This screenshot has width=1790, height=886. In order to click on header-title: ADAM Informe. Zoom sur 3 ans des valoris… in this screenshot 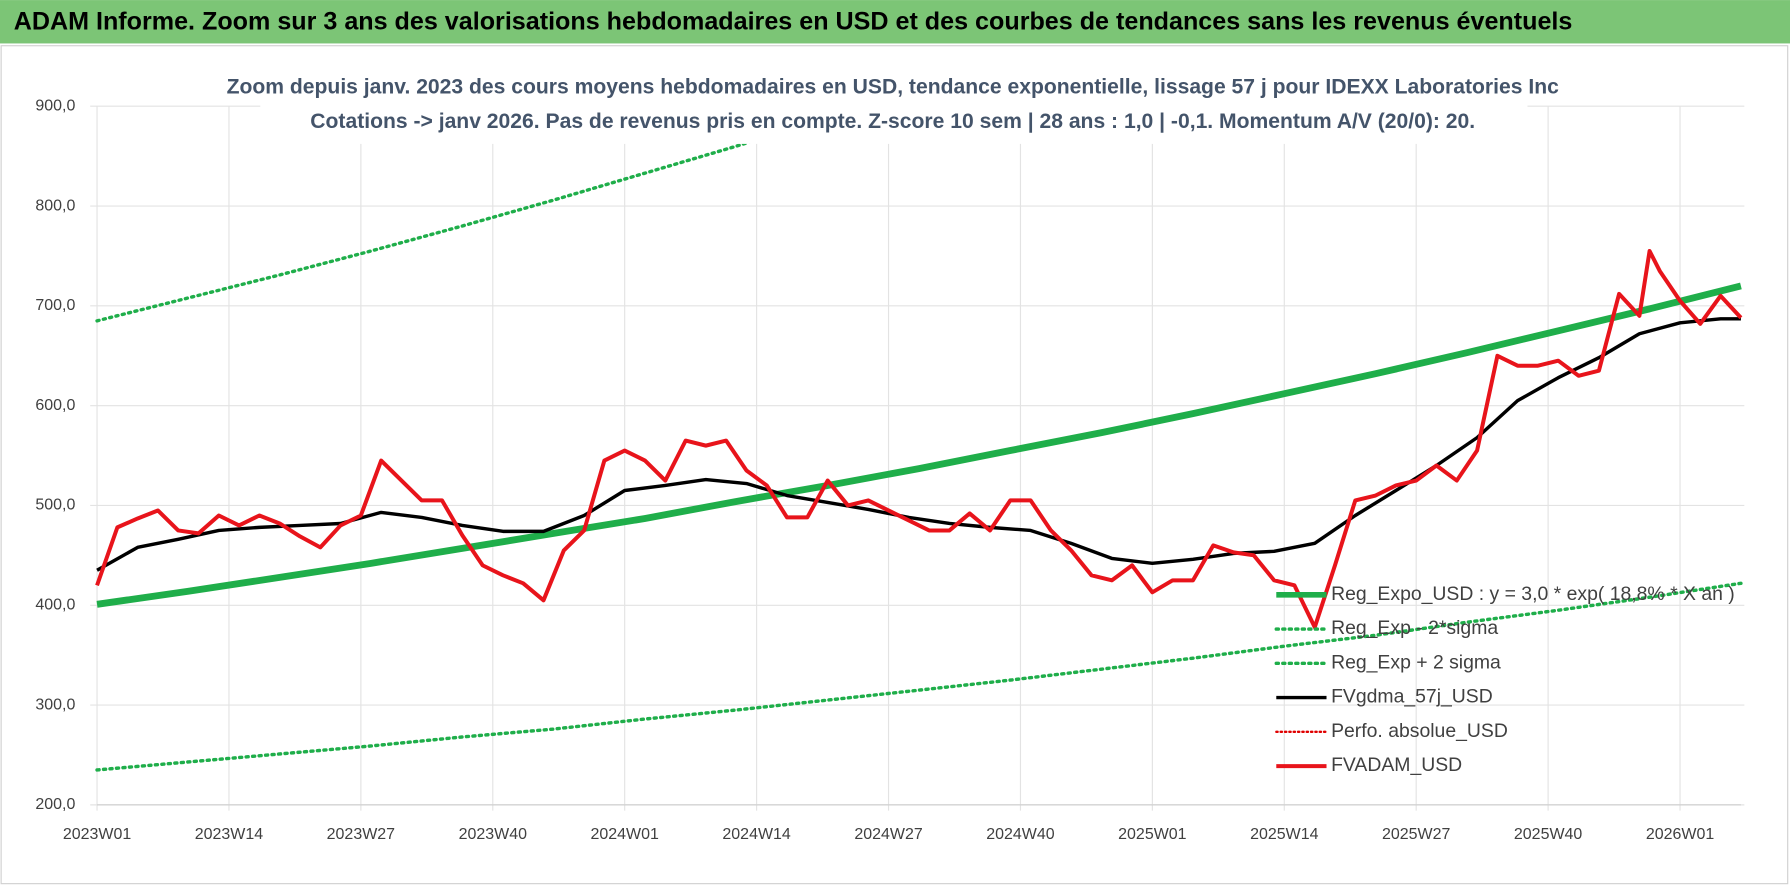, I will do `click(793, 22)`.